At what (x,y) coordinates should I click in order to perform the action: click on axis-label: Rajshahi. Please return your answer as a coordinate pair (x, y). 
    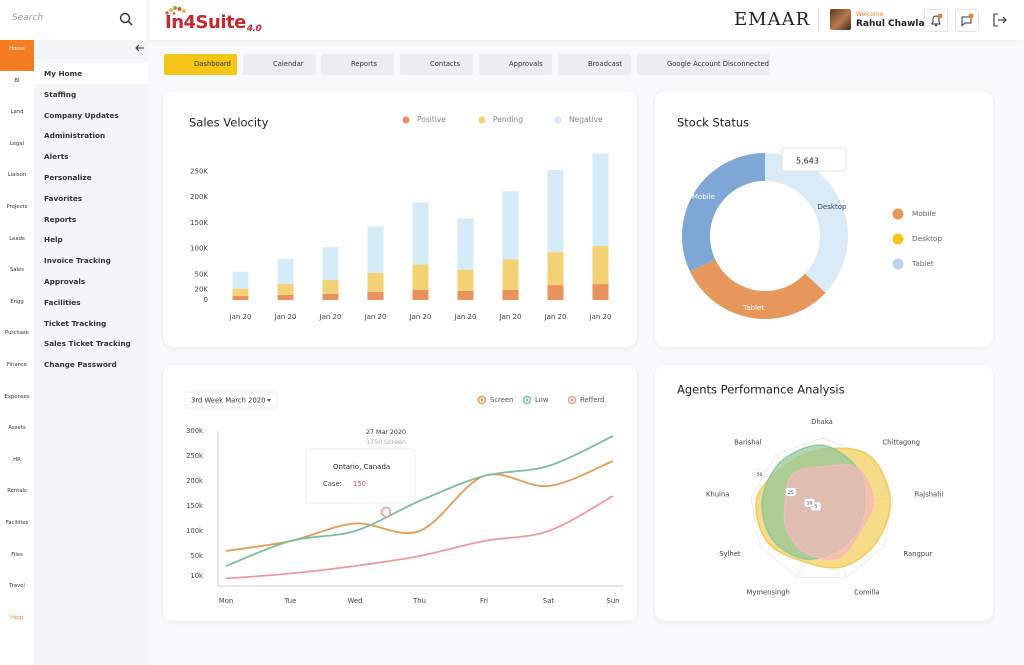
    Looking at the image, I should click on (929, 495).